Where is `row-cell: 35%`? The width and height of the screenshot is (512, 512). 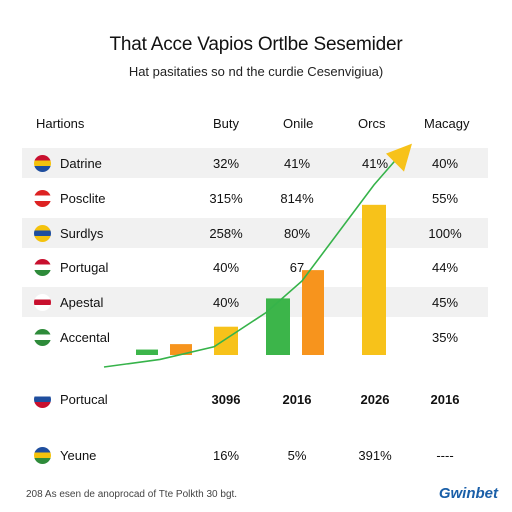
row-cell: 35% is located at coordinates (445, 337).